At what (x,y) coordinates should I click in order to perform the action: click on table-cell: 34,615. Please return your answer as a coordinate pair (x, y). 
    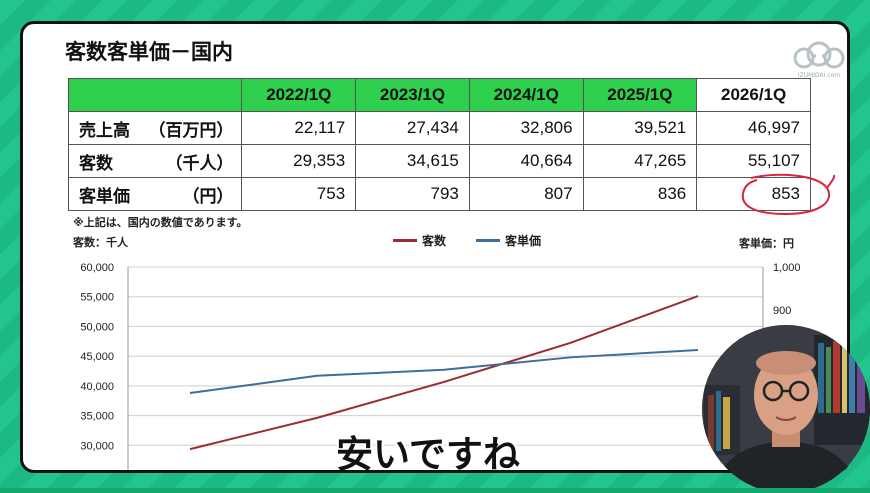
    Looking at the image, I should click on (412, 161).